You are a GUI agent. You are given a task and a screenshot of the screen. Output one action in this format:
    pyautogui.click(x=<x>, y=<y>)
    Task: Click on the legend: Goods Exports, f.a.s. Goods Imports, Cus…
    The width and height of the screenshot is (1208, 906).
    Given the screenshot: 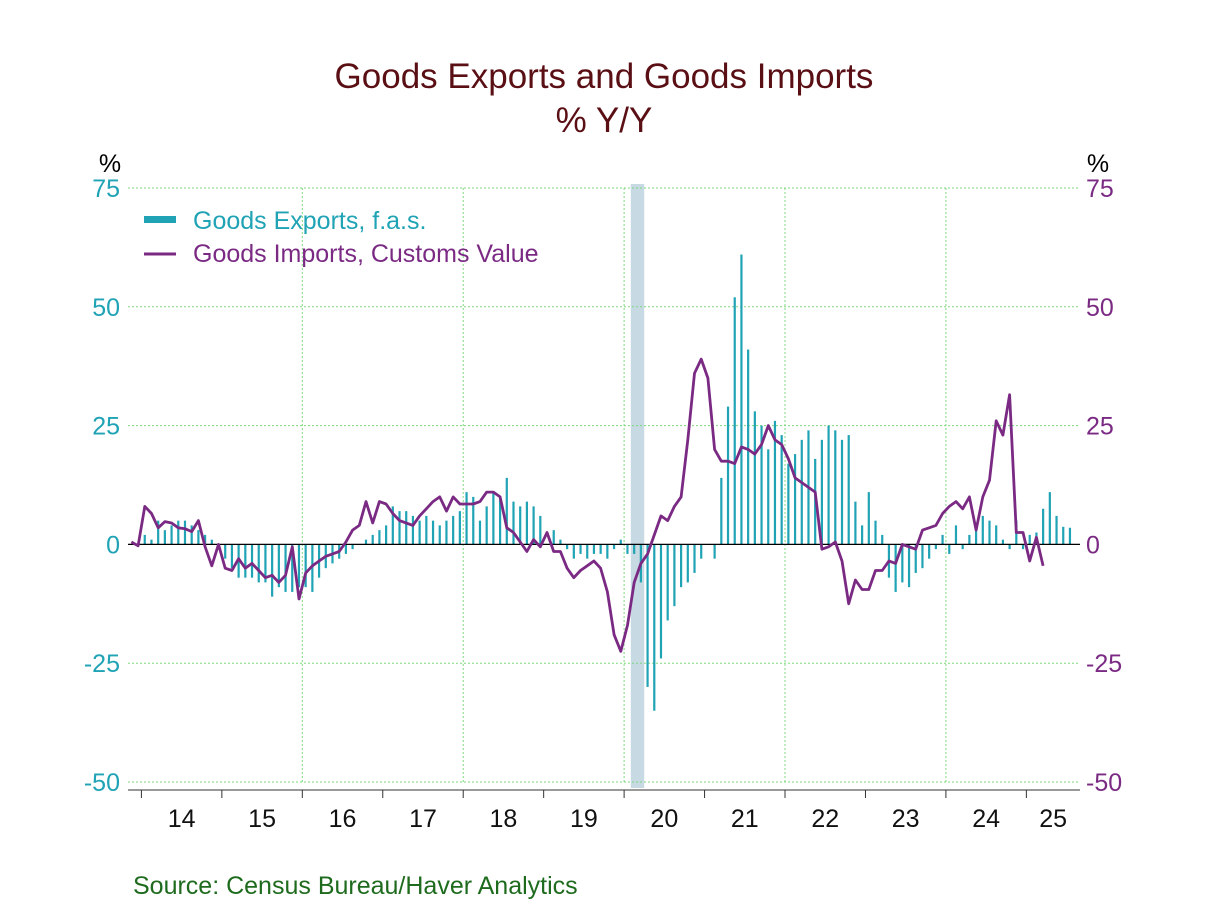 What is the action you would take?
    pyautogui.click(x=341, y=237)
    